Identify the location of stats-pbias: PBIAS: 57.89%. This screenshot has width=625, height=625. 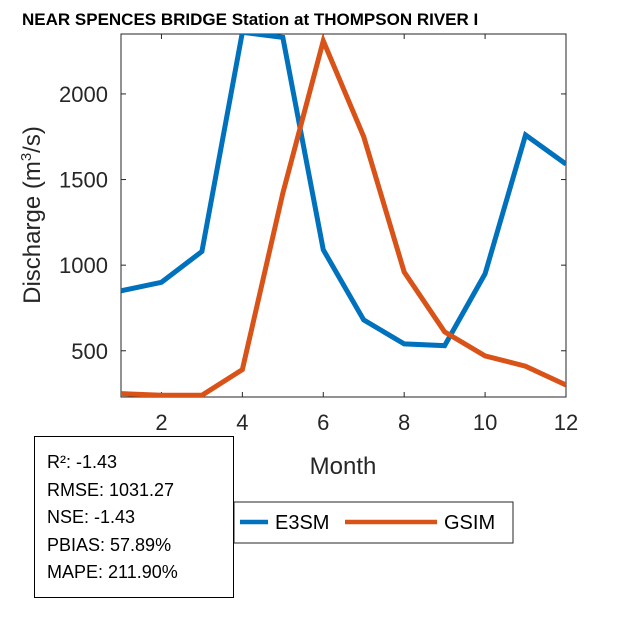
(109, 544).